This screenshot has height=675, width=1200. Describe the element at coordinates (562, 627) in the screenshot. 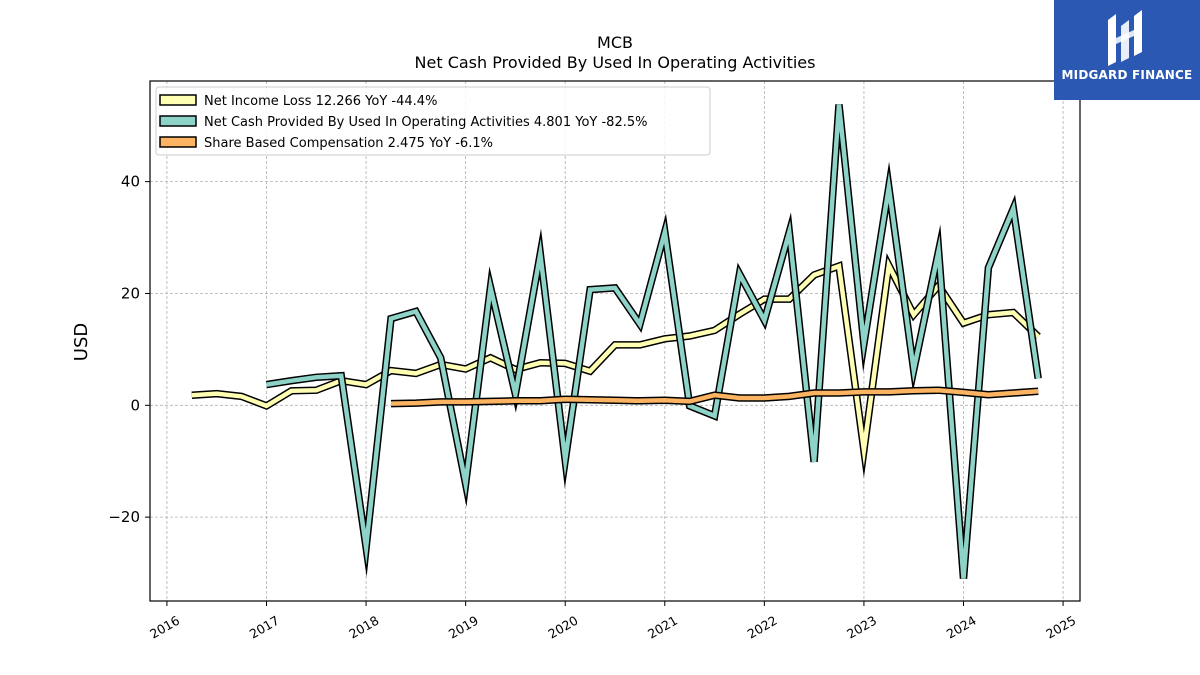

I see `x-tick-label: 2020` at that location.